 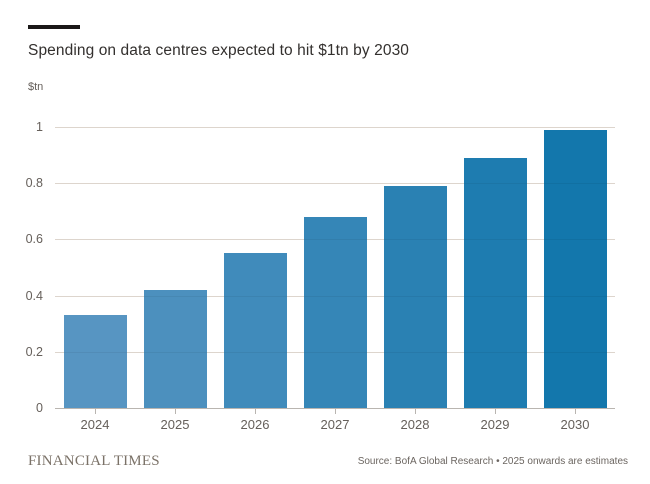 What do you see at coordinates (415, 411) in the screenshot?
I see `x-tick-2028` at bounding box center [415, 411].